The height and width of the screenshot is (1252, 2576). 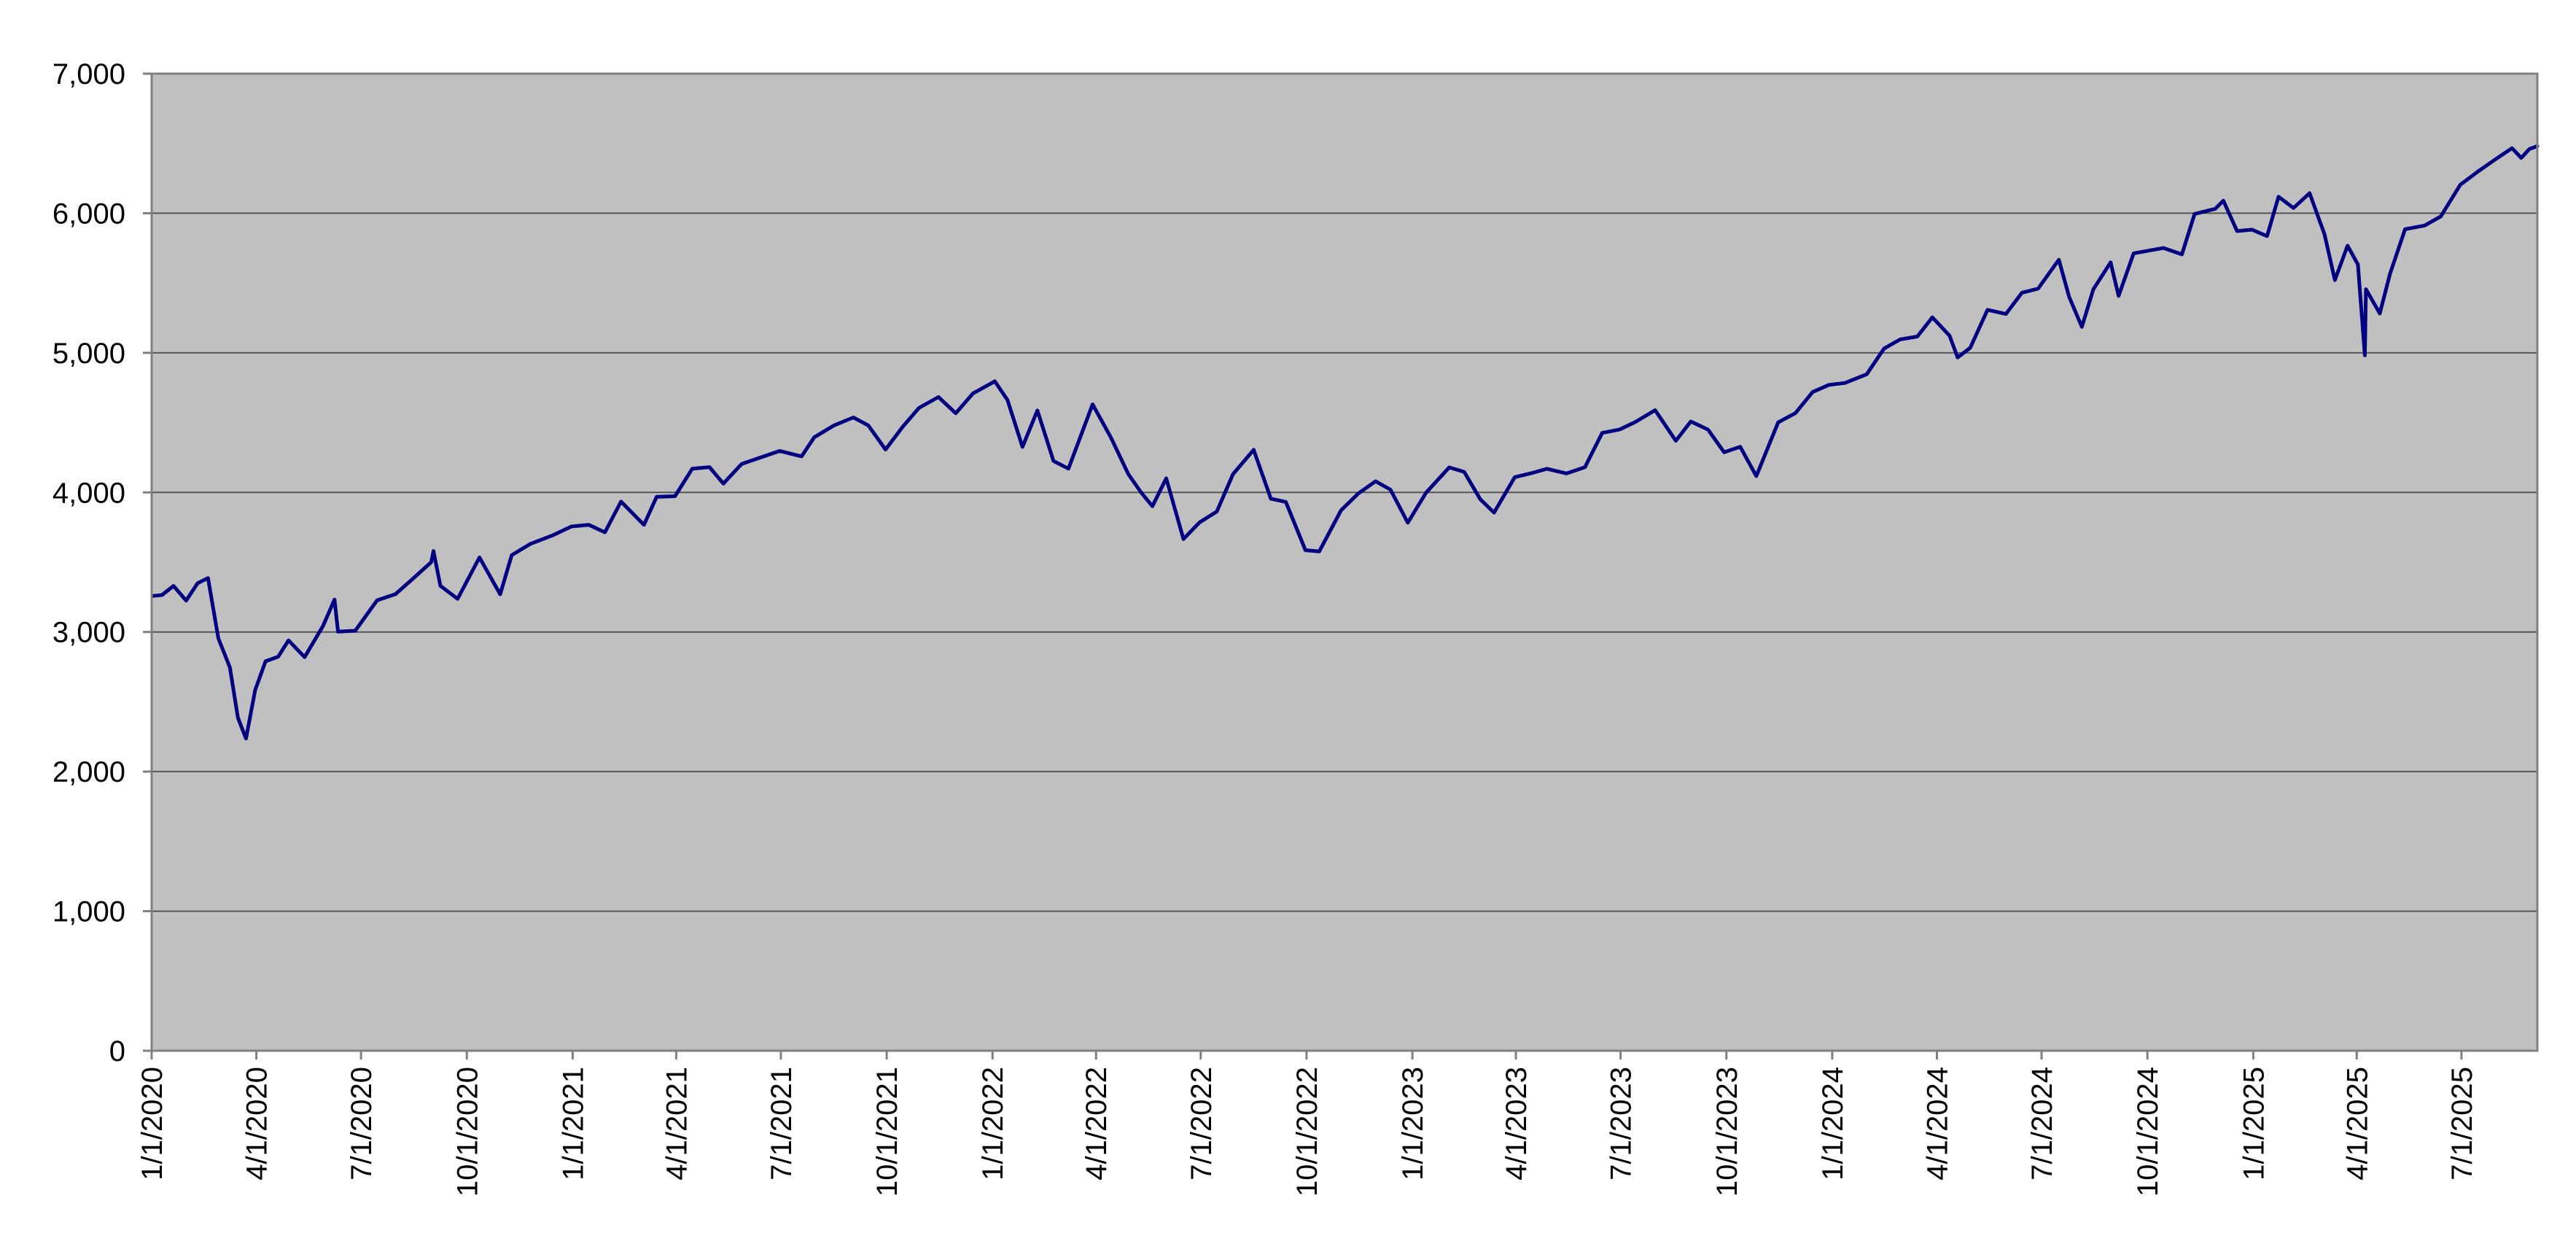 What do you see at coordinates (1833, 1124) in the screenshot?
I see `x-tick-label: 1/1/2024` at bounding box center [1833, 1124].